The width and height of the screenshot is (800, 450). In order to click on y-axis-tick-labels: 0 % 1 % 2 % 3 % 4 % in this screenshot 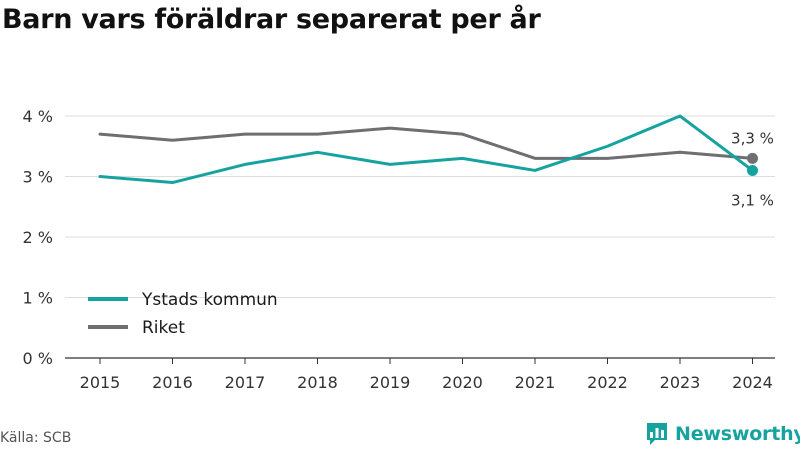, I will do `click(38, 237)`.